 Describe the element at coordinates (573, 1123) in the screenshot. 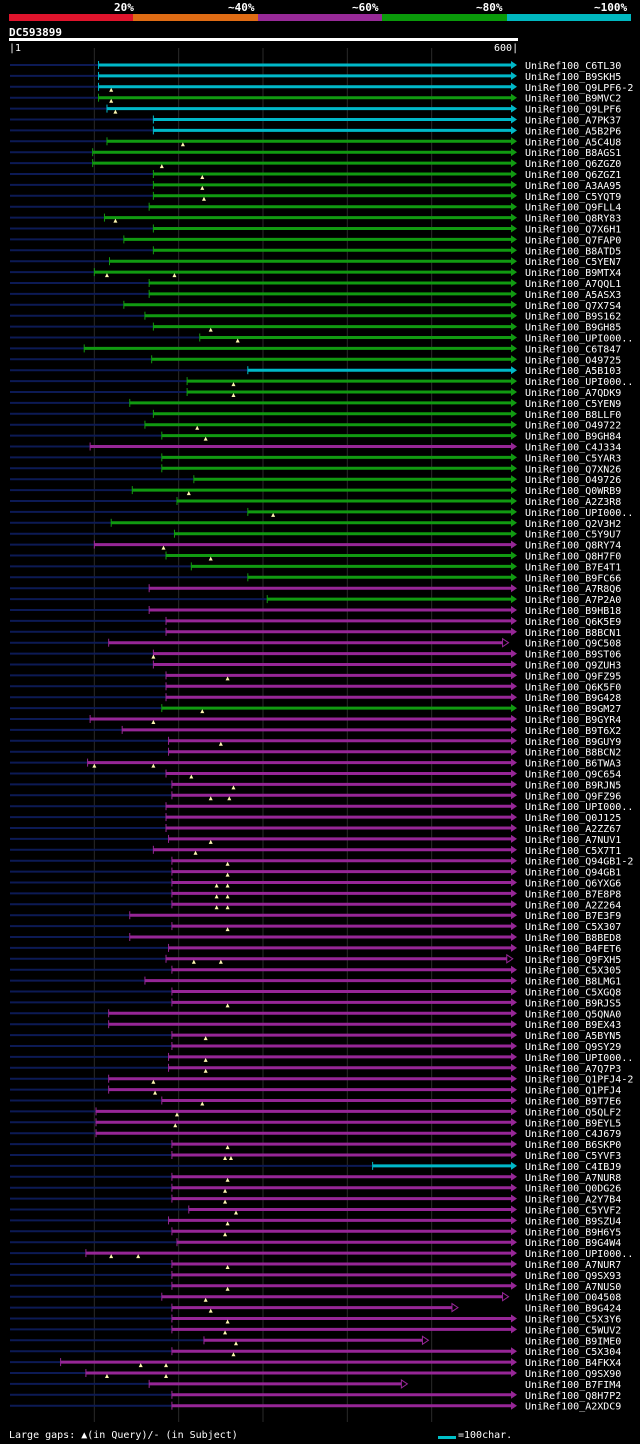

I see `hit-label: UniRef100_B9EYL5` at that location.